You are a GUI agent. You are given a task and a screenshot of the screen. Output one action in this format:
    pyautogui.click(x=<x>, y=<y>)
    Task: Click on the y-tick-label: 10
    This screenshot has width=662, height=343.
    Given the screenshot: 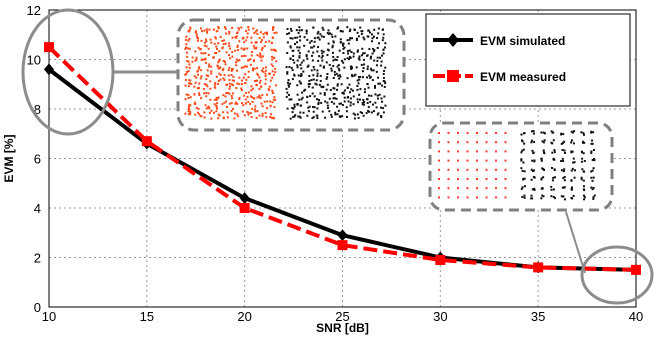 What is the action you would take?
    pyautogui.click(x=34, y=60)
    